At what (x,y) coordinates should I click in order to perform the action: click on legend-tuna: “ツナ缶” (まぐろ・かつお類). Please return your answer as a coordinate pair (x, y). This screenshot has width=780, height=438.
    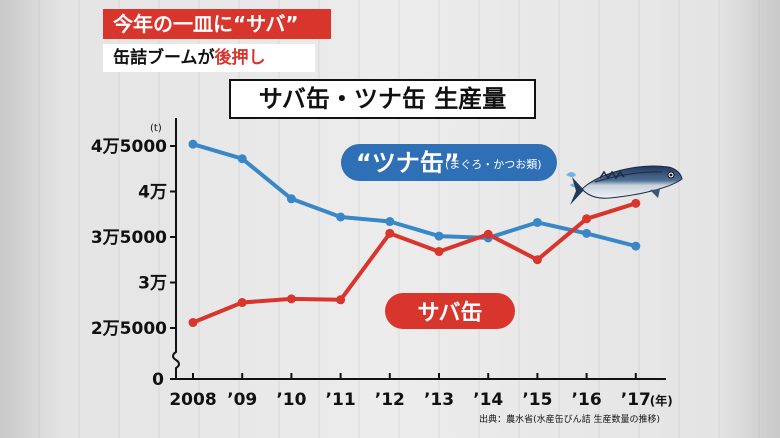
    Looking at the image, I should click on (449, 162).